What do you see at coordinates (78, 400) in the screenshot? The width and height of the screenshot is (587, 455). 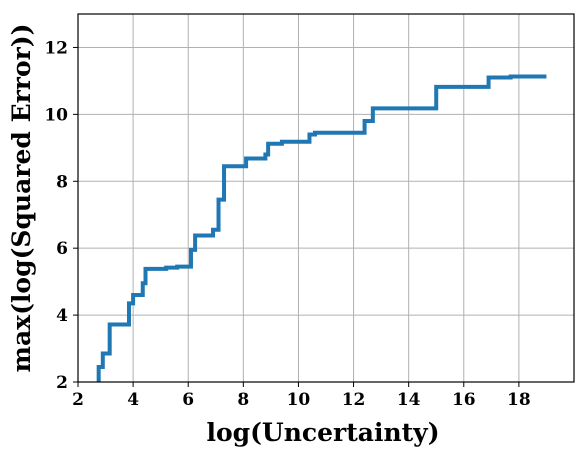 I see `x-tick-label: 2` at bounding box center [78, 400].